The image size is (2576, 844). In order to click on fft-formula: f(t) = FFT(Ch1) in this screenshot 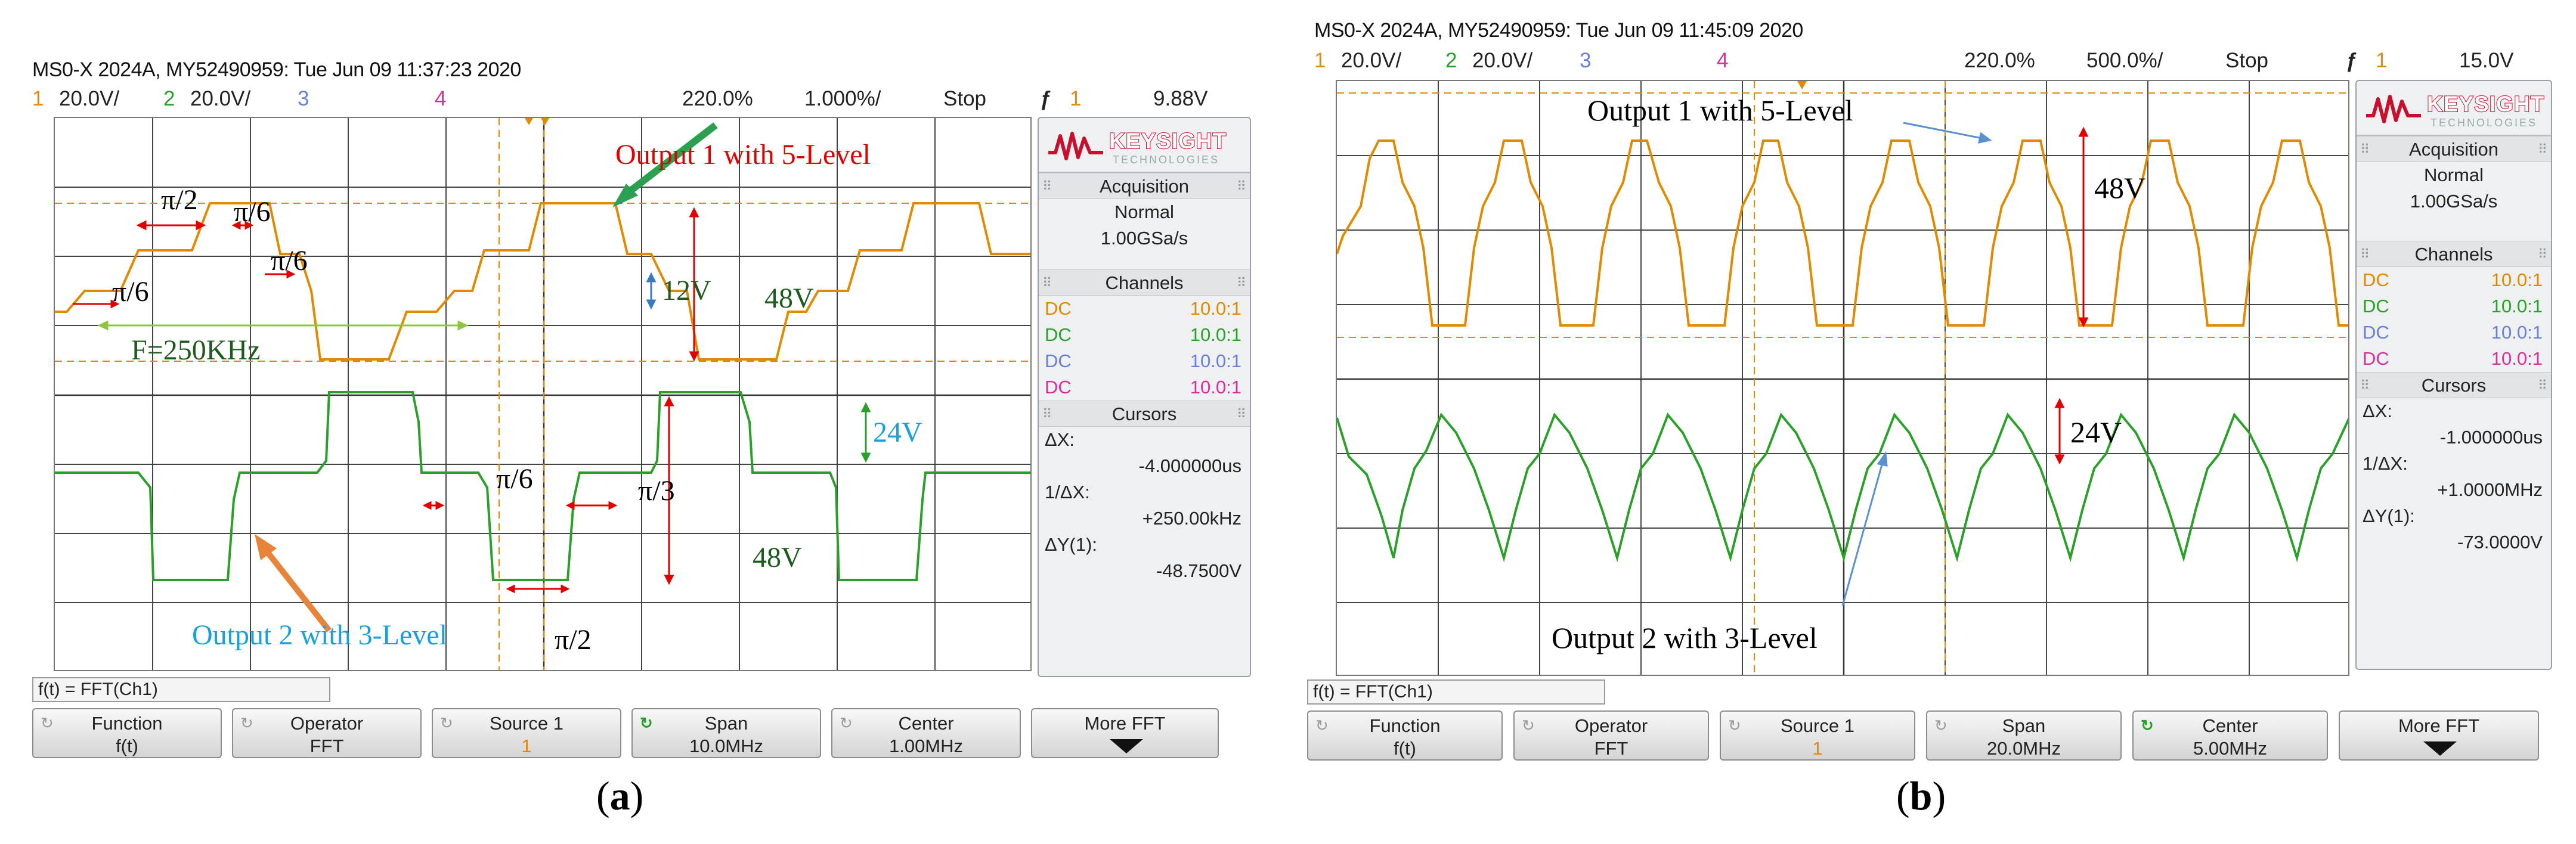, I will do `click(1456, 692)`.